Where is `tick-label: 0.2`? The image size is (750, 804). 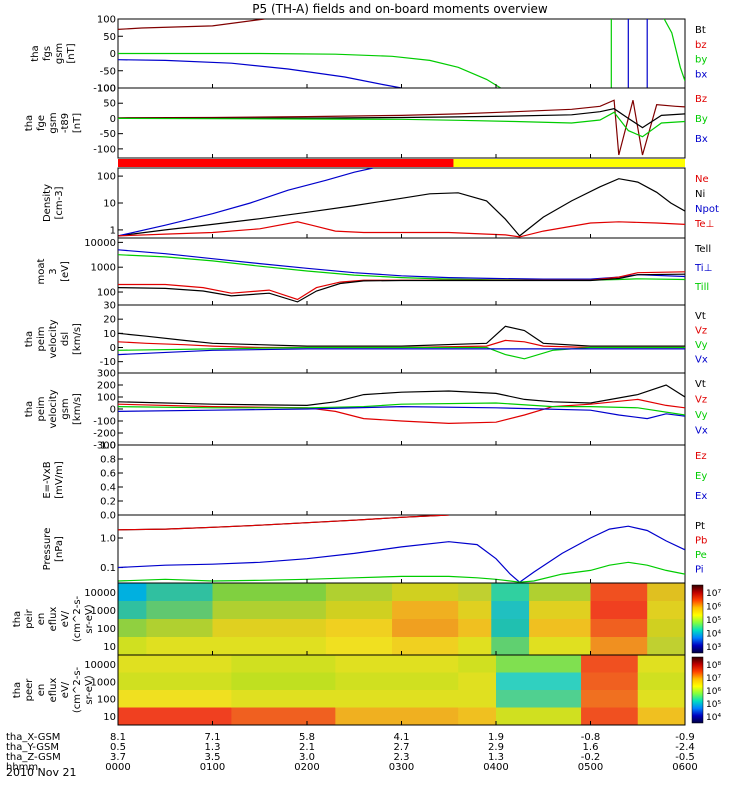
tick-label: 0.2 is located at coordinates (108, 502).